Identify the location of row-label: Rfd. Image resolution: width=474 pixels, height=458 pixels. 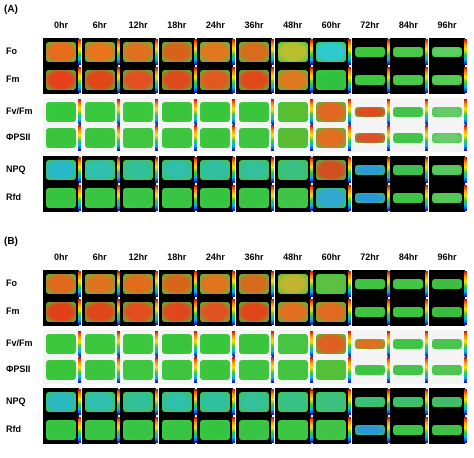
(13, 197).